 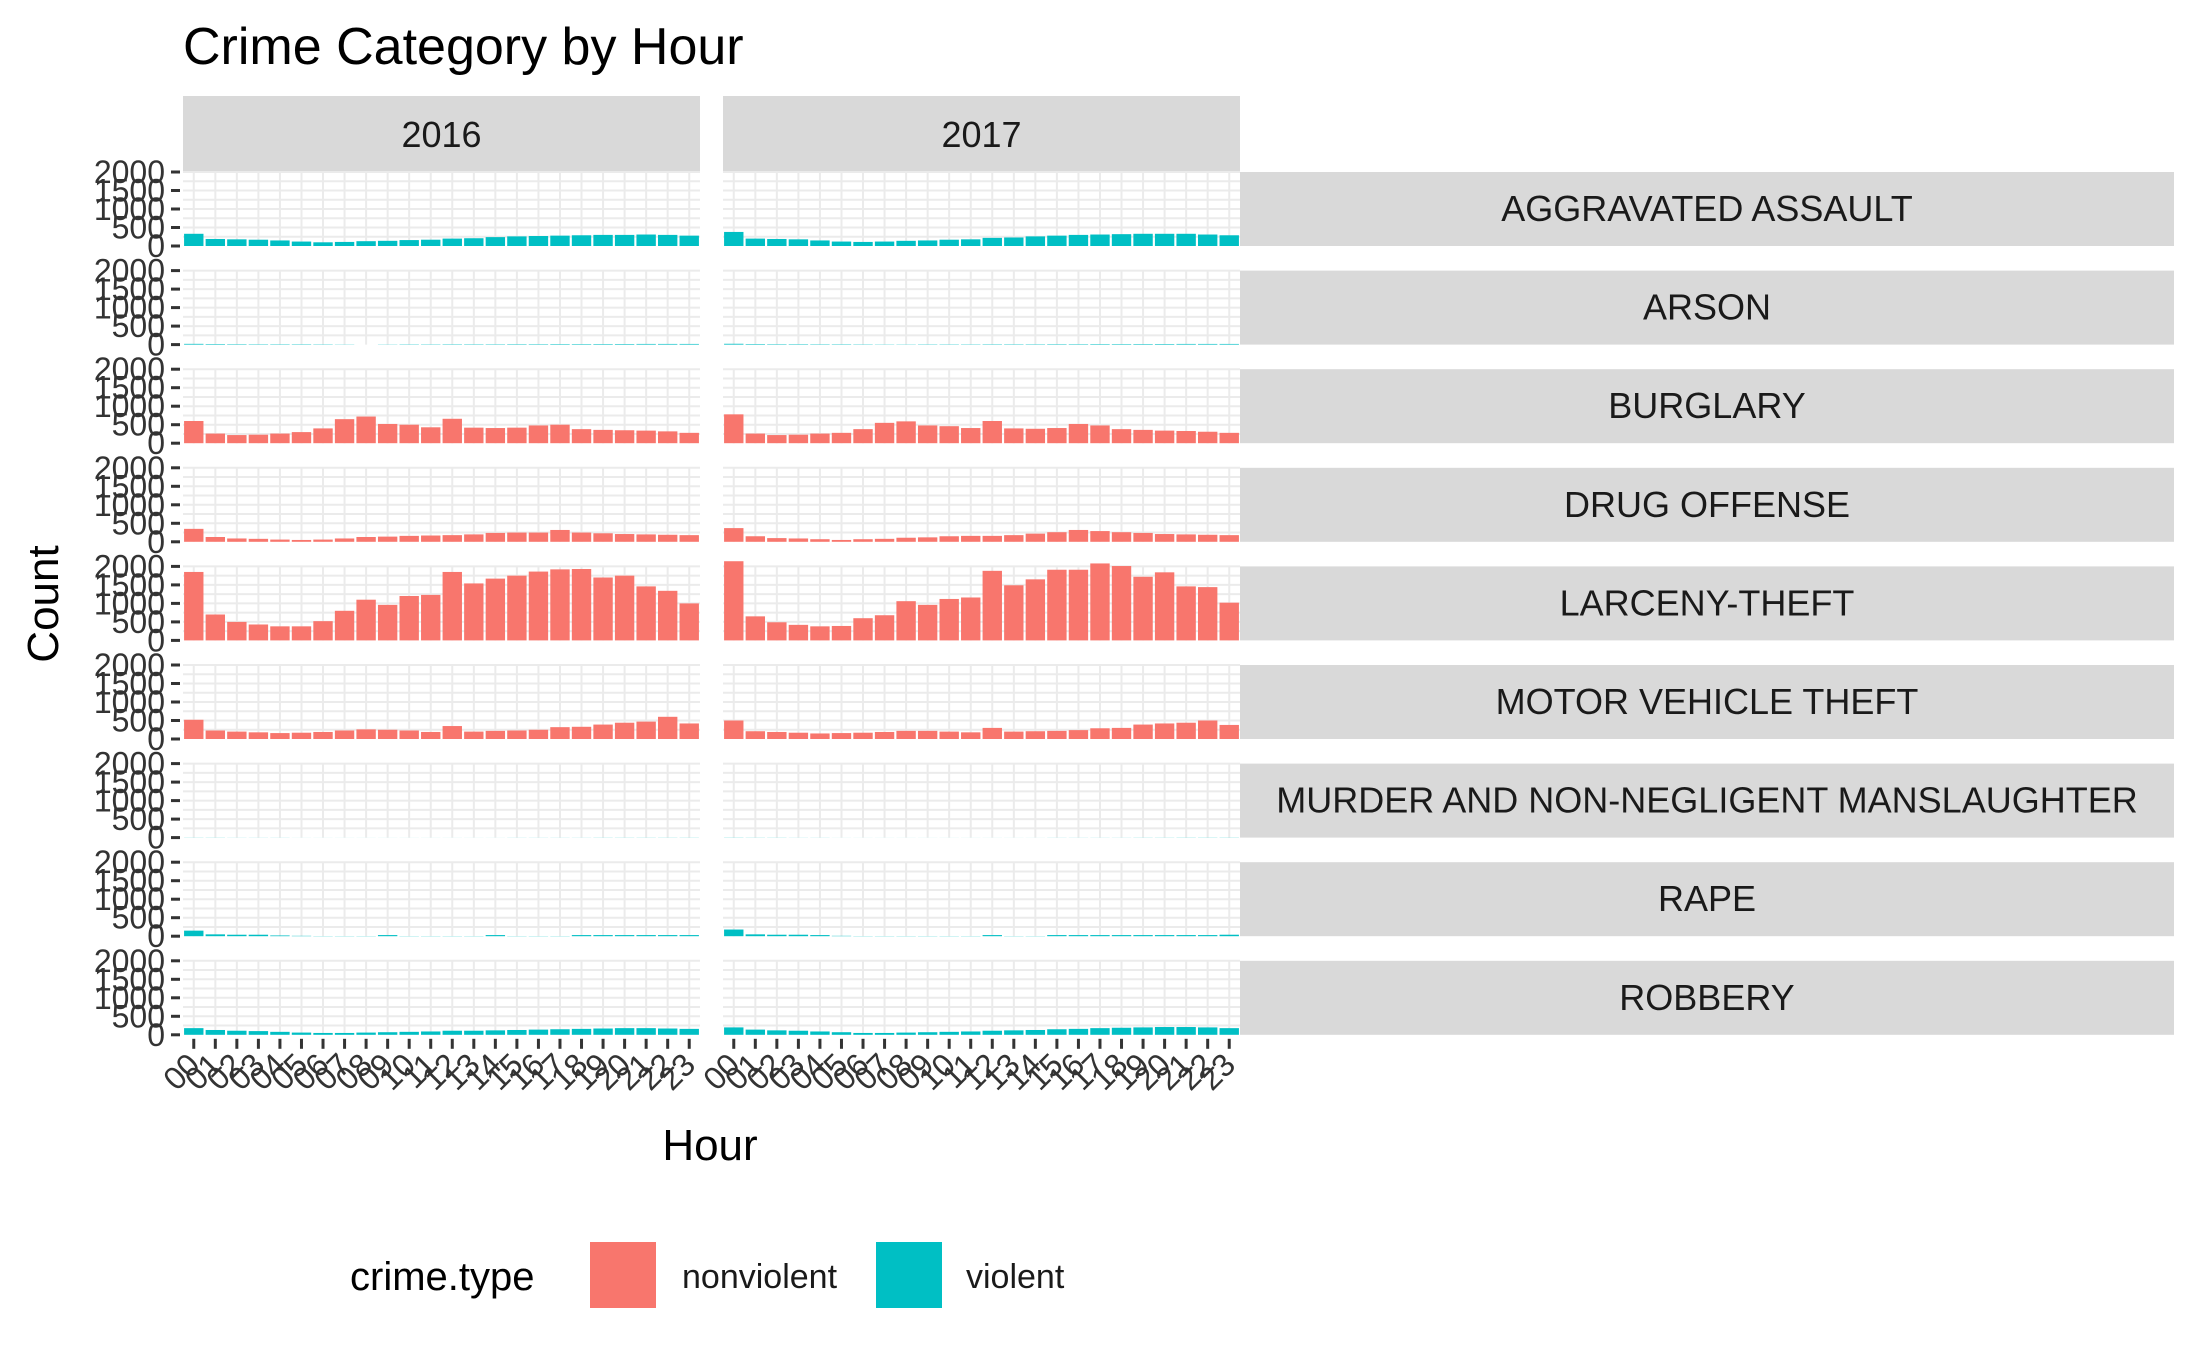 What do you see at coordinates (463, 47) in the screenshot?
I see `chart-title: Crime Category by Hour` at bounding box center [463, 47].